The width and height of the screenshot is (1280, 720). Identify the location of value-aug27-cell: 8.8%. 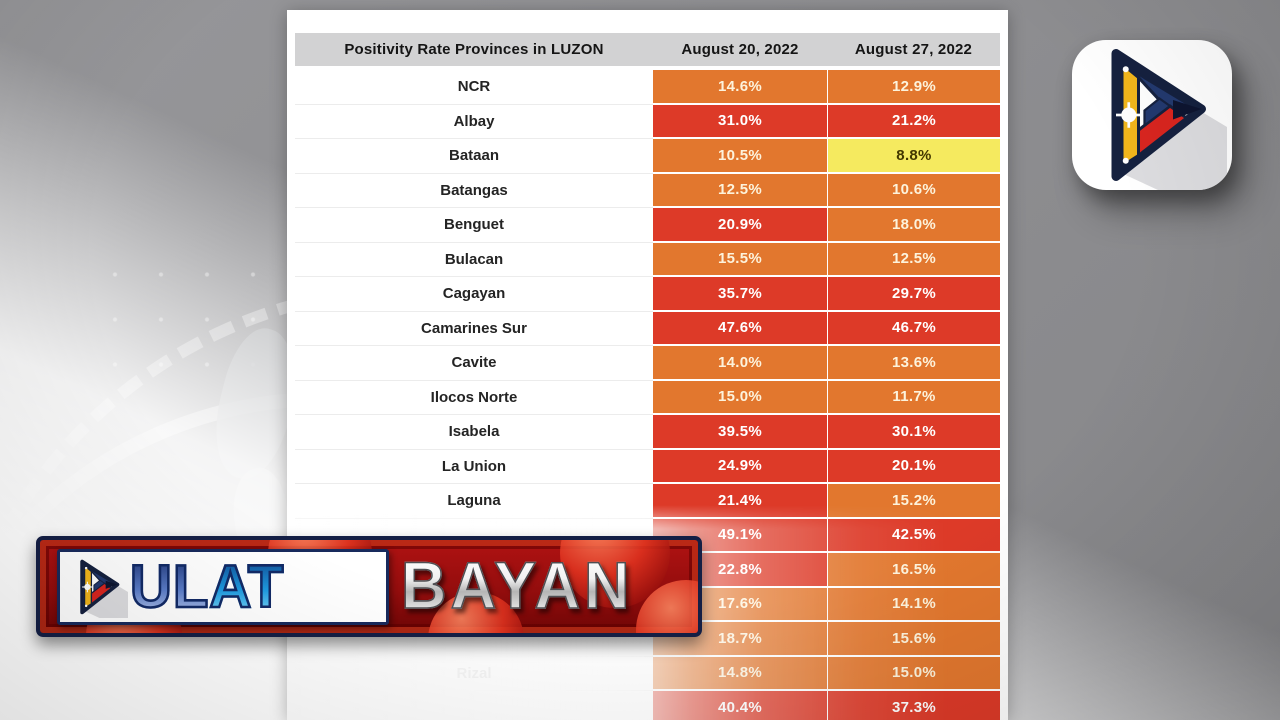
(913, 156).